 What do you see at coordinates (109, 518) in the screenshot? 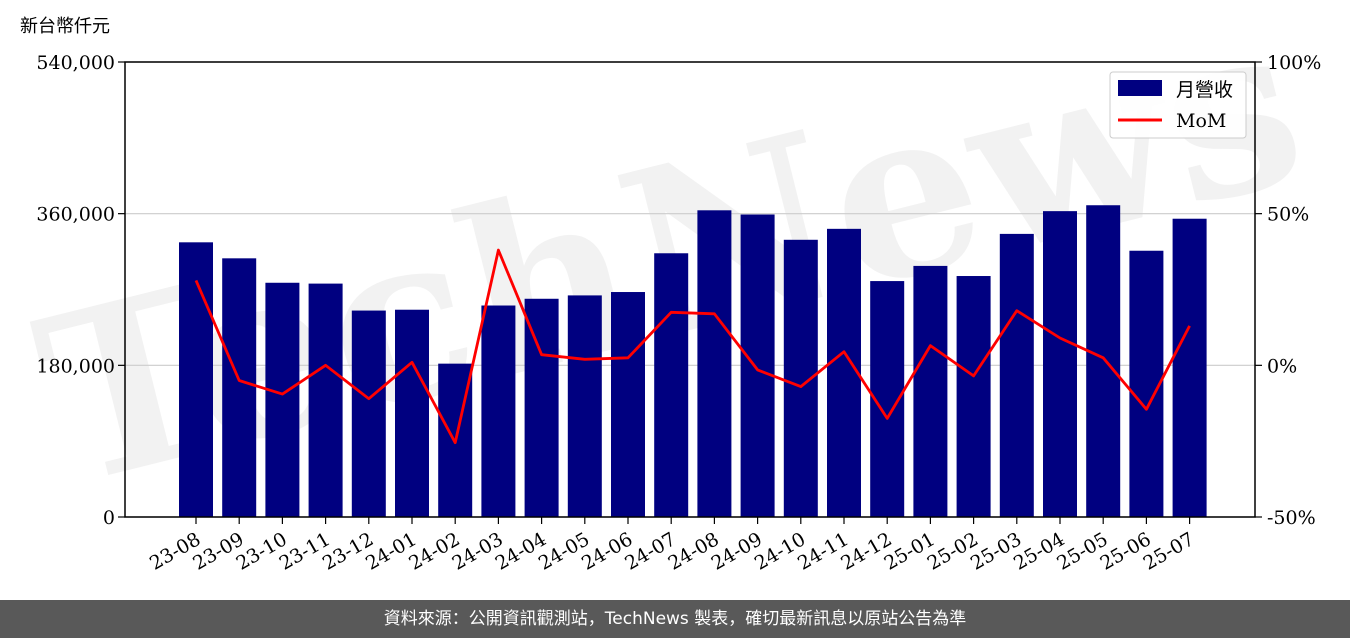
I see `y-tick-label: 0` at bounding box center [109, 518].